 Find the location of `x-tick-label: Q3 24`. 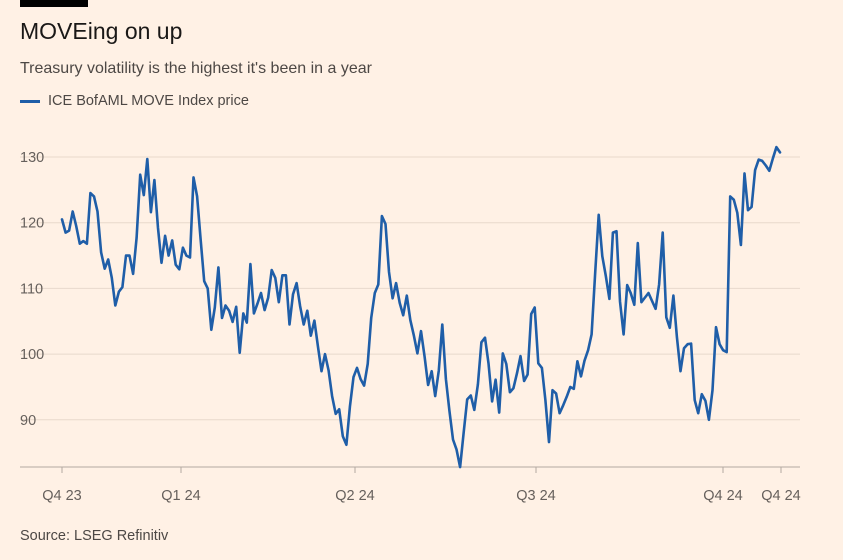

x-tick-label: Q3 24 is located at coordinates (536, 496).